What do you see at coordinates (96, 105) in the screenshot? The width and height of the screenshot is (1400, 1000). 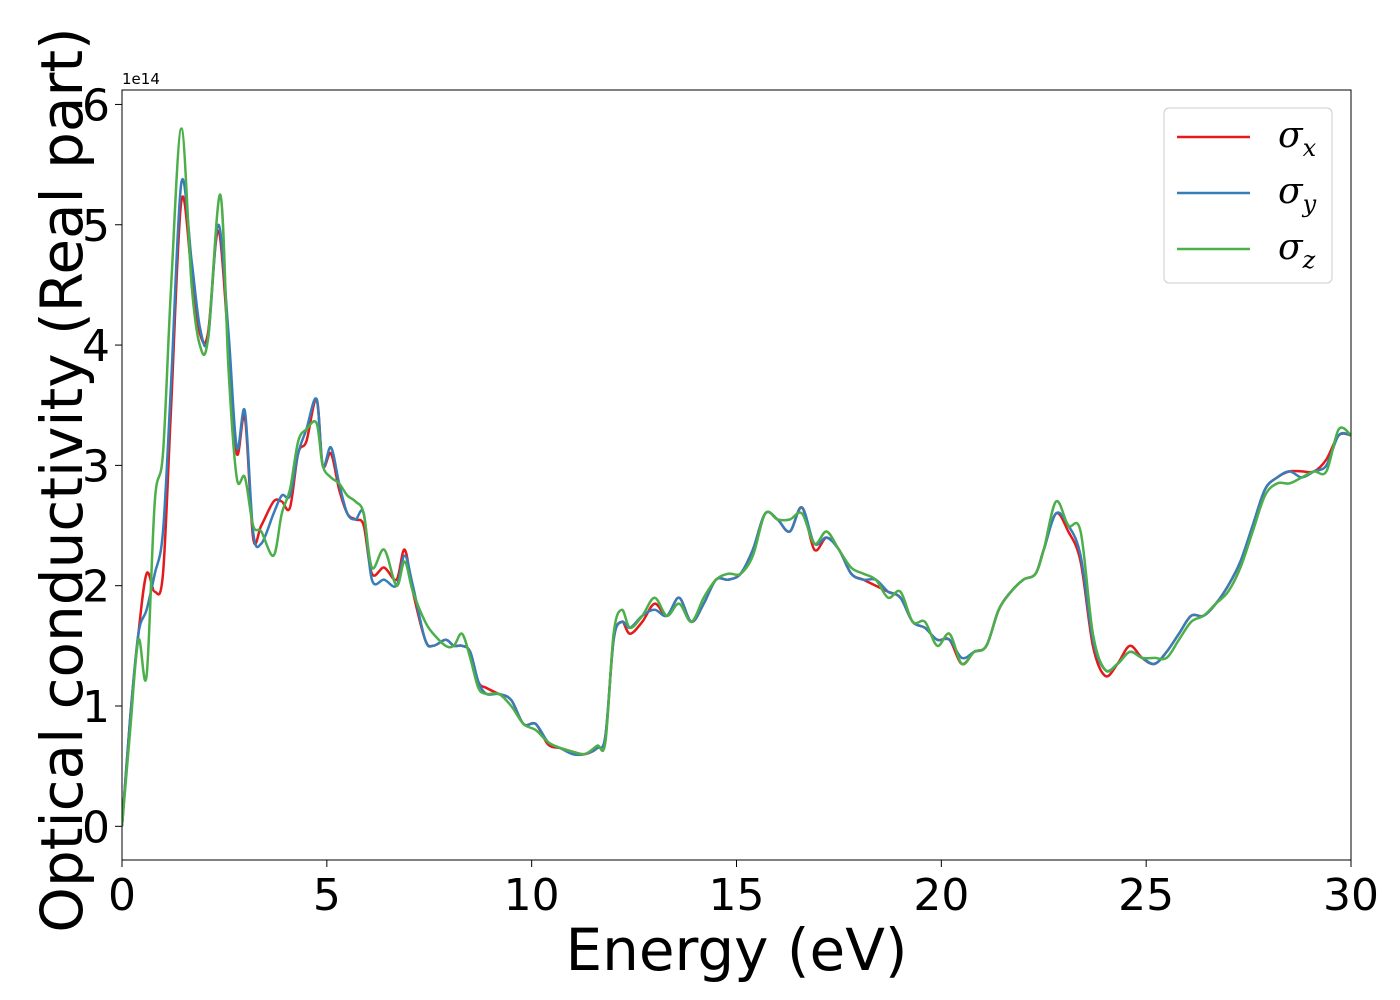 I see `y-tick-label: 6` at bounding box center [96, 105].